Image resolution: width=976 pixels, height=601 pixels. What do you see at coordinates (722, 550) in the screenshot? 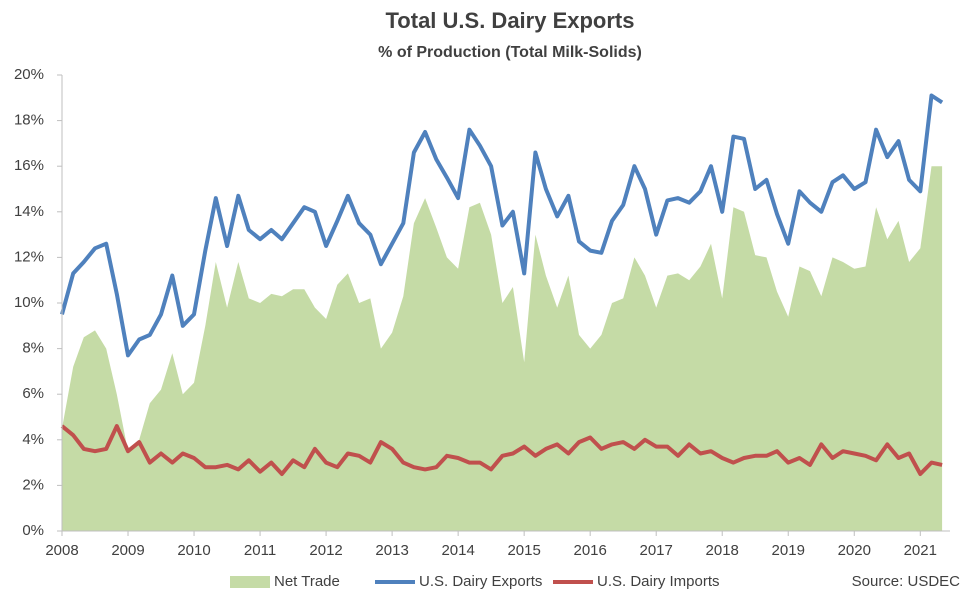
I see `x-tick-label: 2018` at bounding box center [722, 550].